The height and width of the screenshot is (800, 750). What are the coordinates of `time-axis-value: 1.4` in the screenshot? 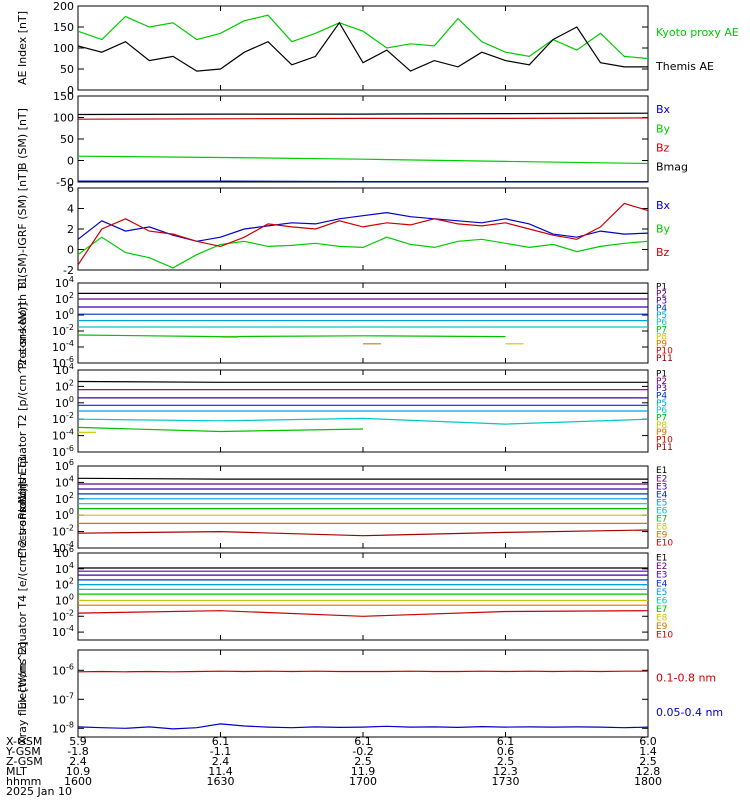 It's located at (648, 751).